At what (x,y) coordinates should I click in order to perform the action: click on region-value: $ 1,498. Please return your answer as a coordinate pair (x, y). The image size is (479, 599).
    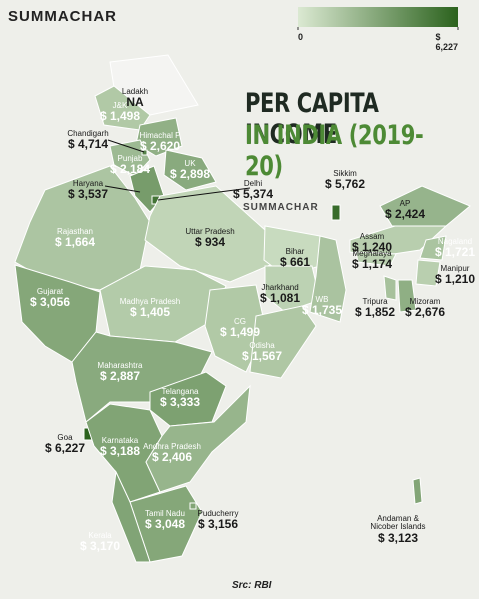
    Looking at the image, I should click on (120, 116).